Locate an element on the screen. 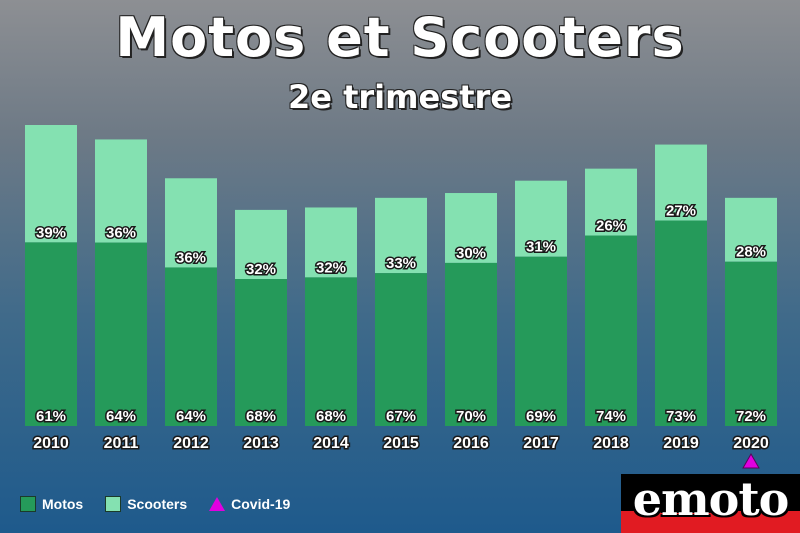  data-label-scooters-2019: 27% is located at coordinates (681, 211).